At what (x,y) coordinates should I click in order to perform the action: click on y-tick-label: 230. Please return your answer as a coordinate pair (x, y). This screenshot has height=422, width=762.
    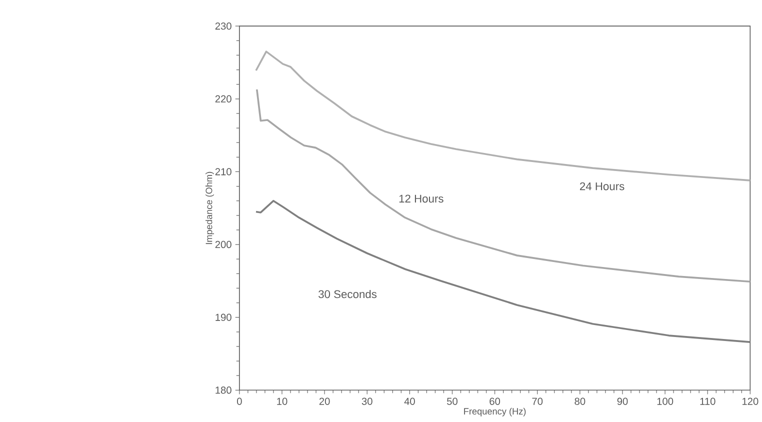
    Looking at the image, I should click on (223, 26).